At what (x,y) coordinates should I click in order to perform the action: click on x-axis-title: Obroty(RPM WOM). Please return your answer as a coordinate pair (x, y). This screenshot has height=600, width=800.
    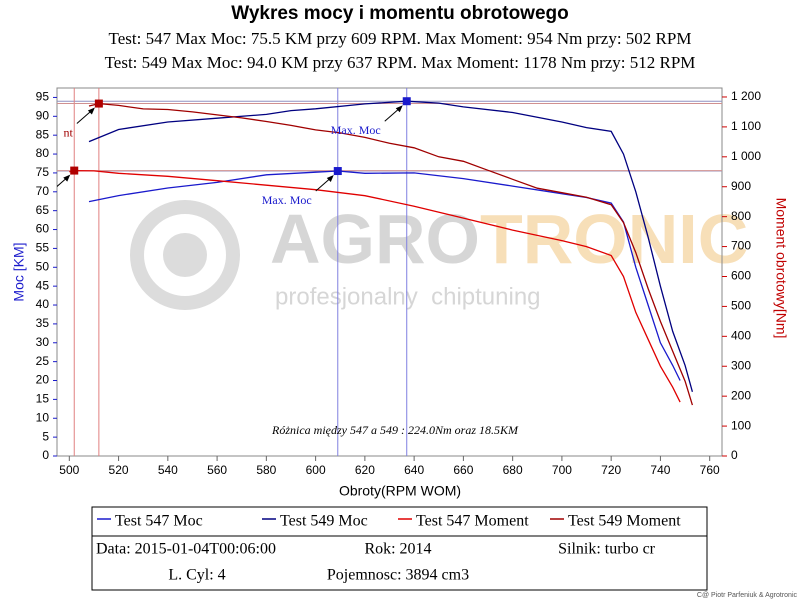
    Looking at the image, I should click on (400, 491).